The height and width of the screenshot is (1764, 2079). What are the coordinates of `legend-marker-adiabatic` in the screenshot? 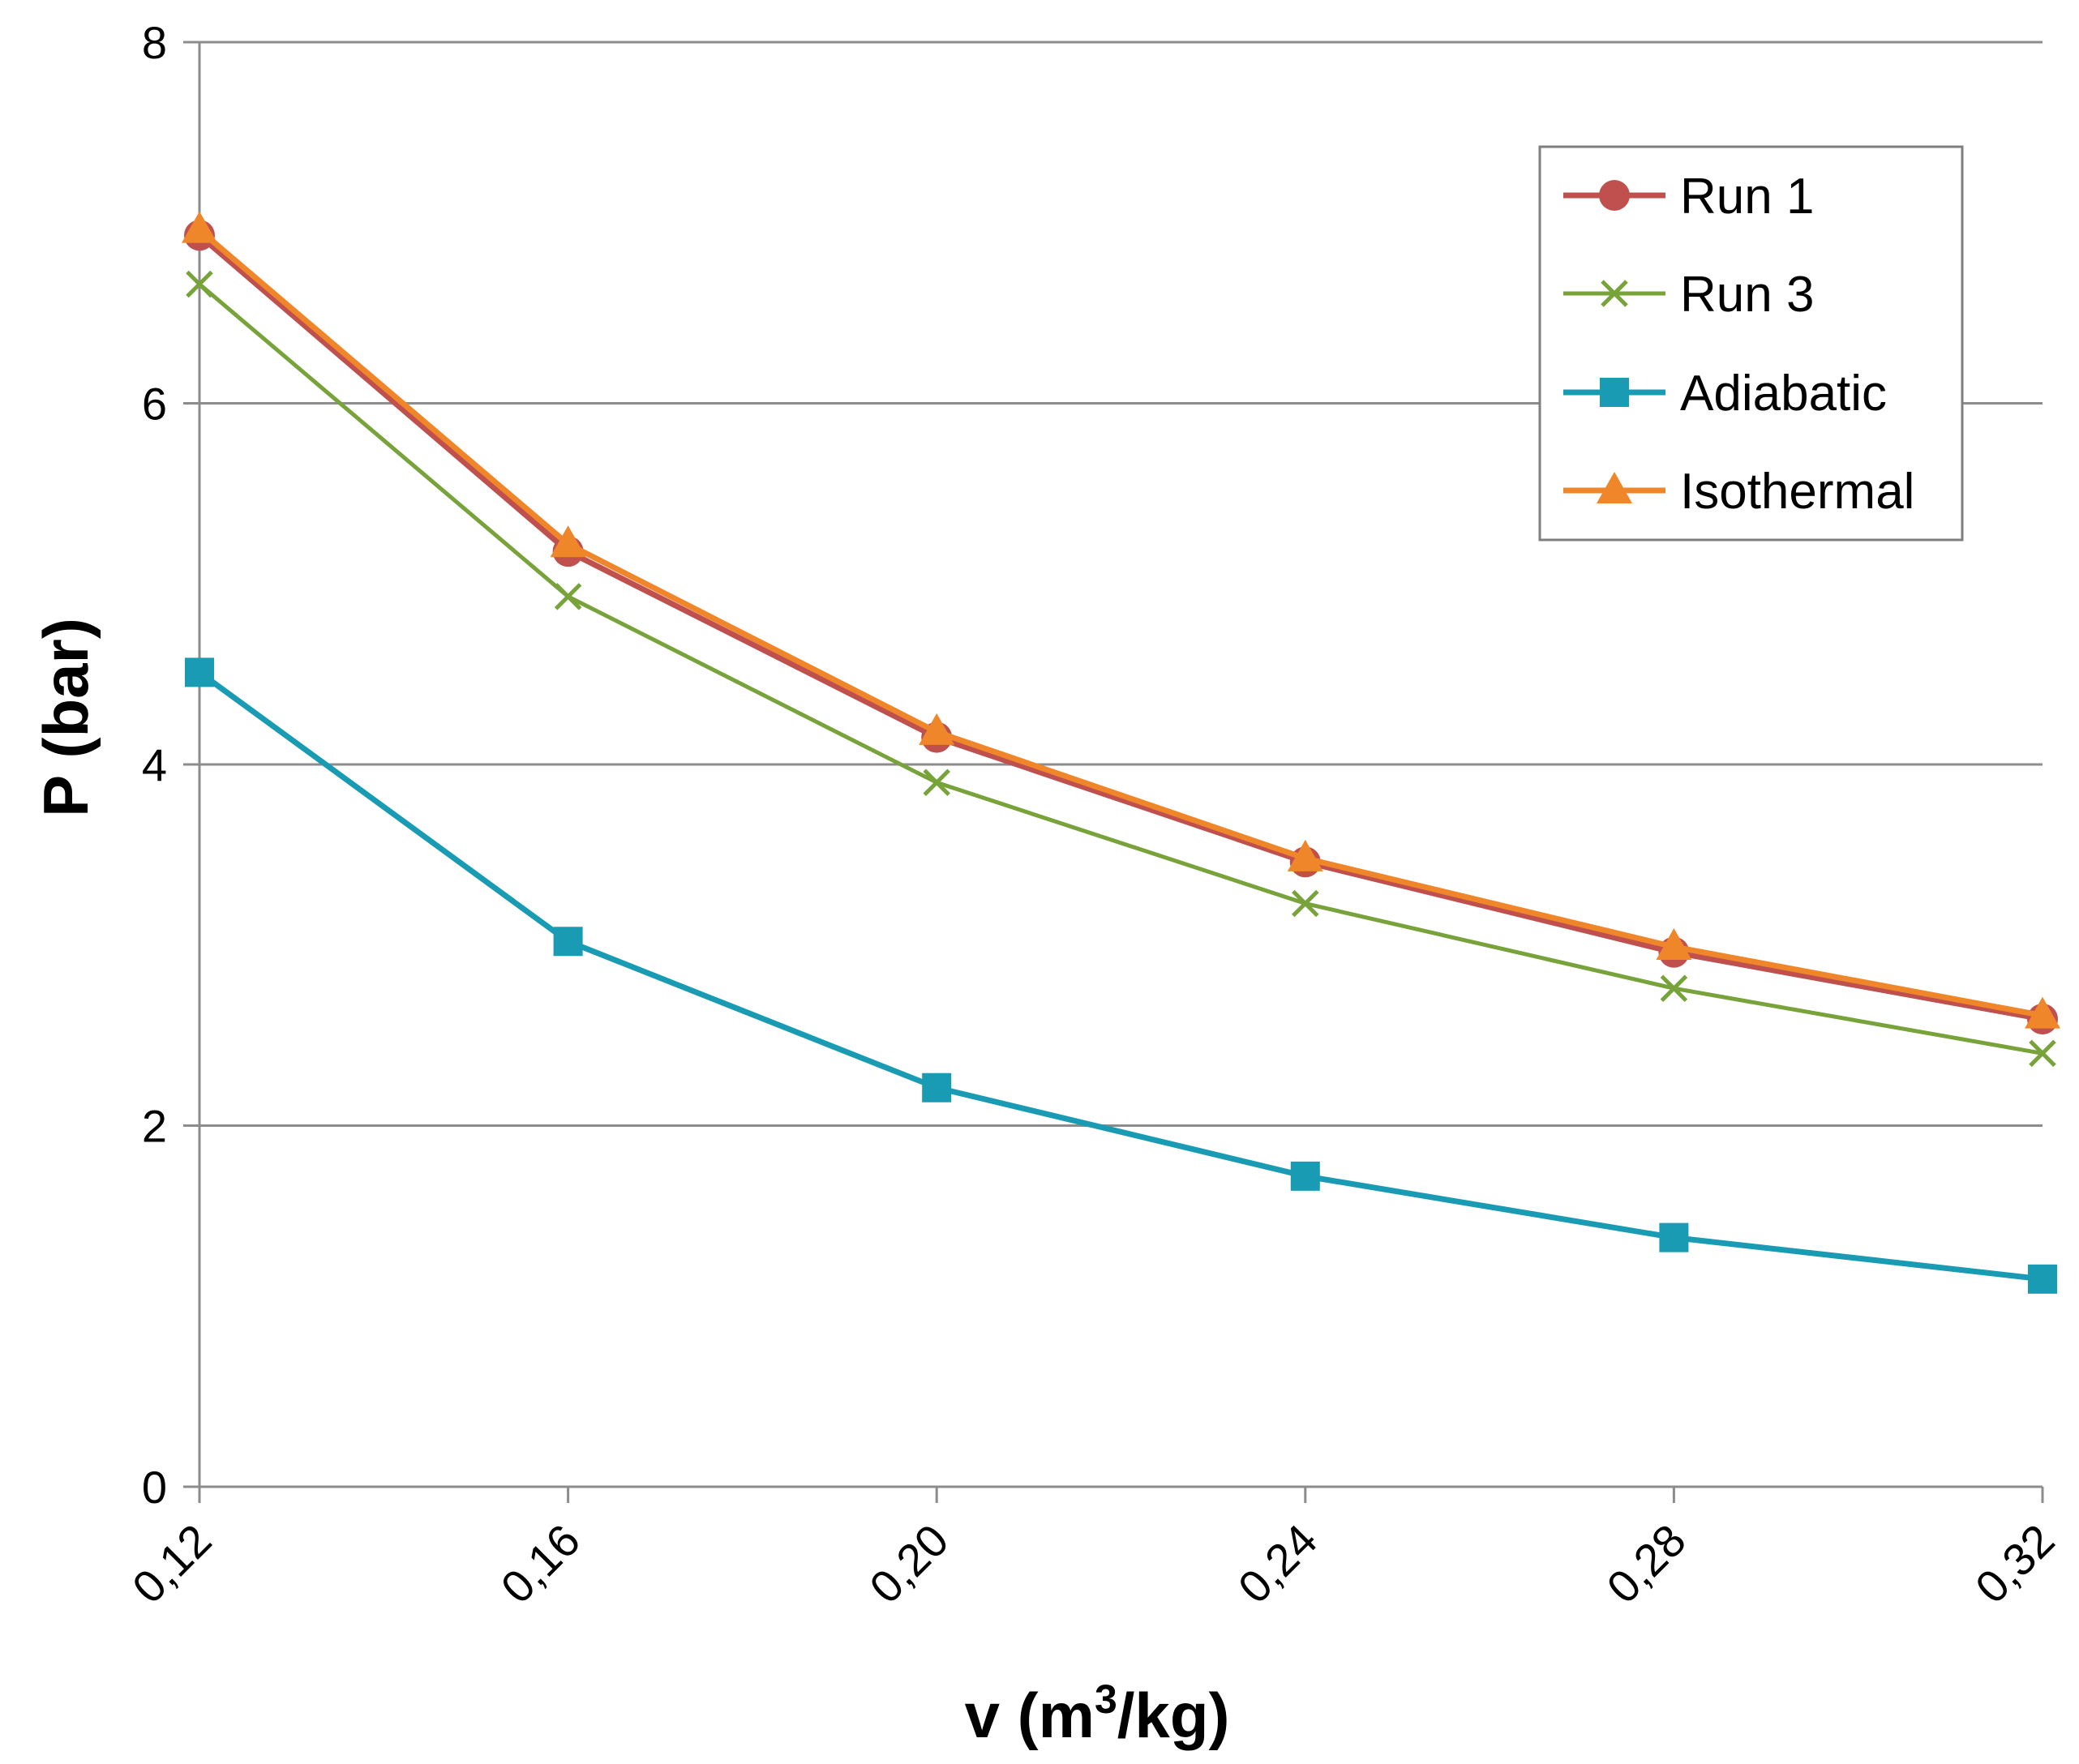 It's located at (1614, 392).